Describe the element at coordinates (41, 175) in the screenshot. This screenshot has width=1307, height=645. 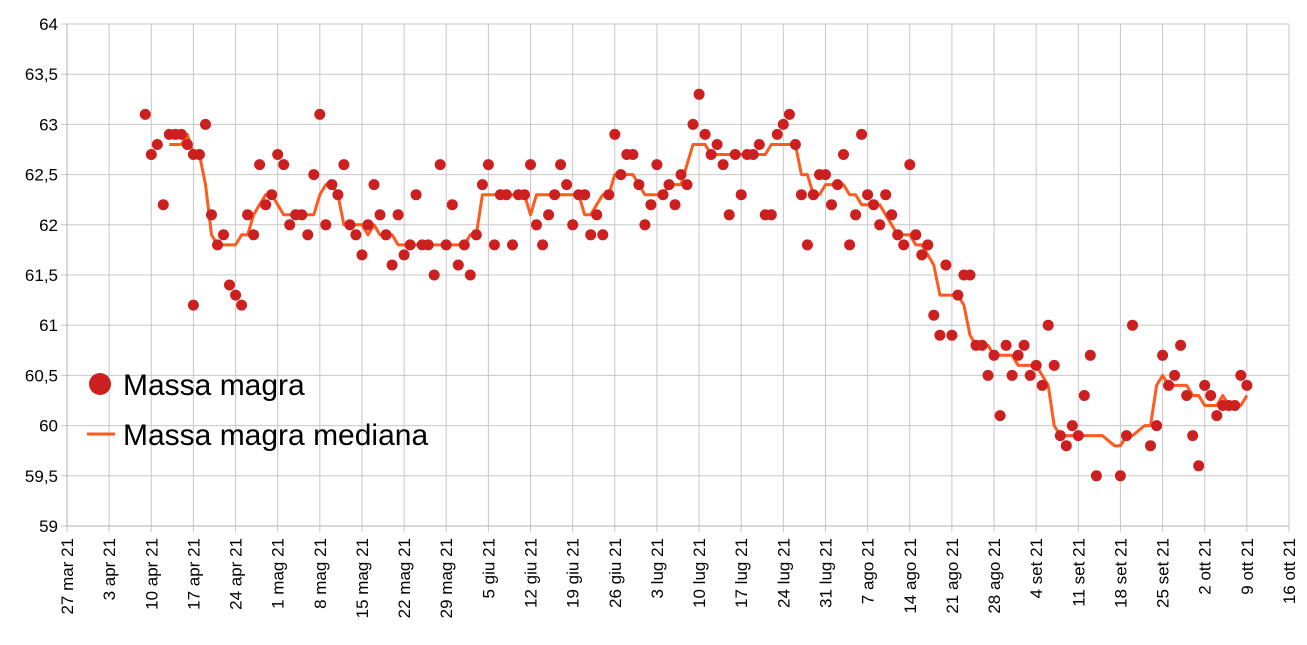
I see `y-tick-label: 62,5` at that location.